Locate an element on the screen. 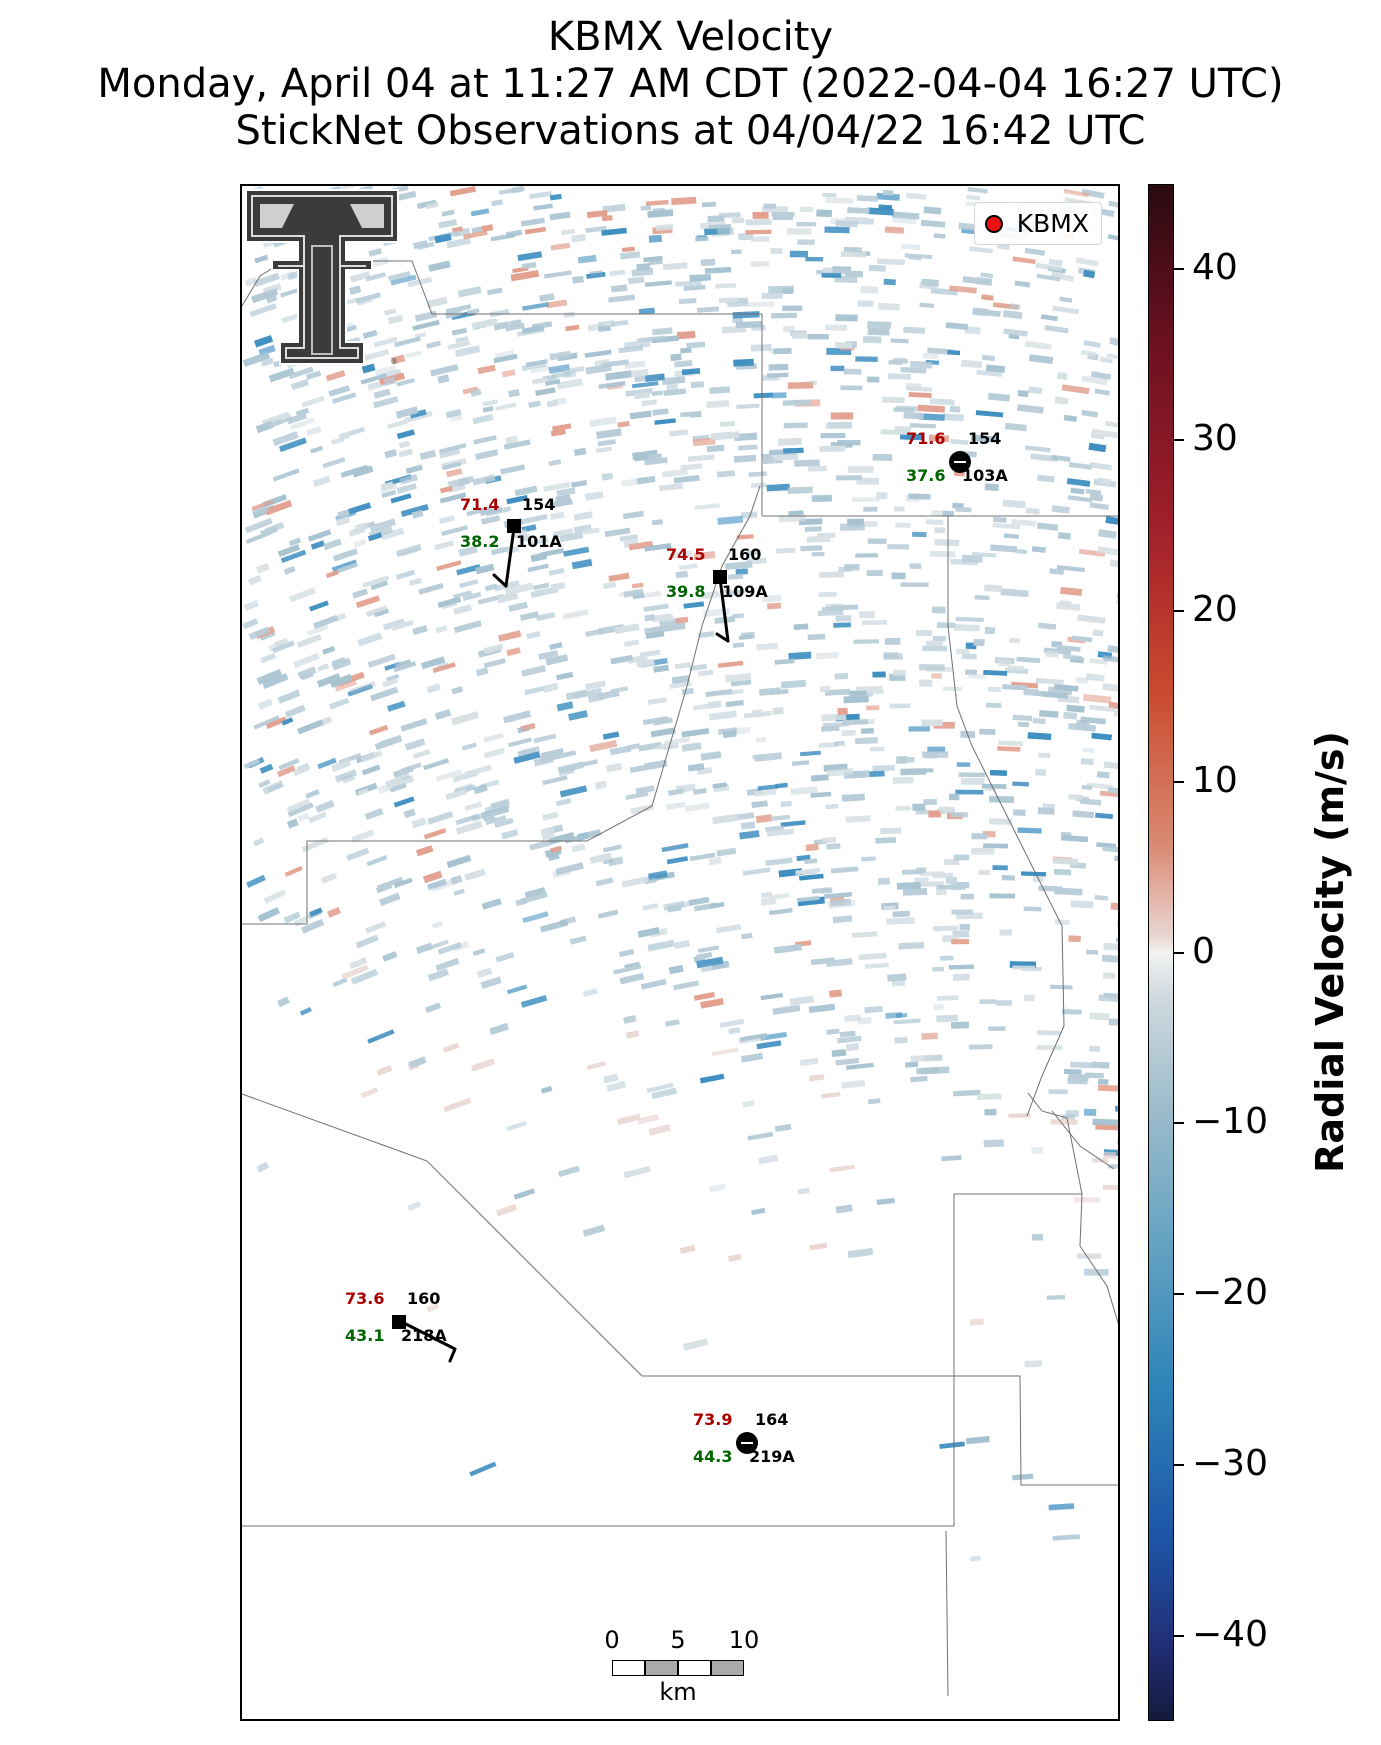  wind-barb-109A is located at coordinates (724, 609).